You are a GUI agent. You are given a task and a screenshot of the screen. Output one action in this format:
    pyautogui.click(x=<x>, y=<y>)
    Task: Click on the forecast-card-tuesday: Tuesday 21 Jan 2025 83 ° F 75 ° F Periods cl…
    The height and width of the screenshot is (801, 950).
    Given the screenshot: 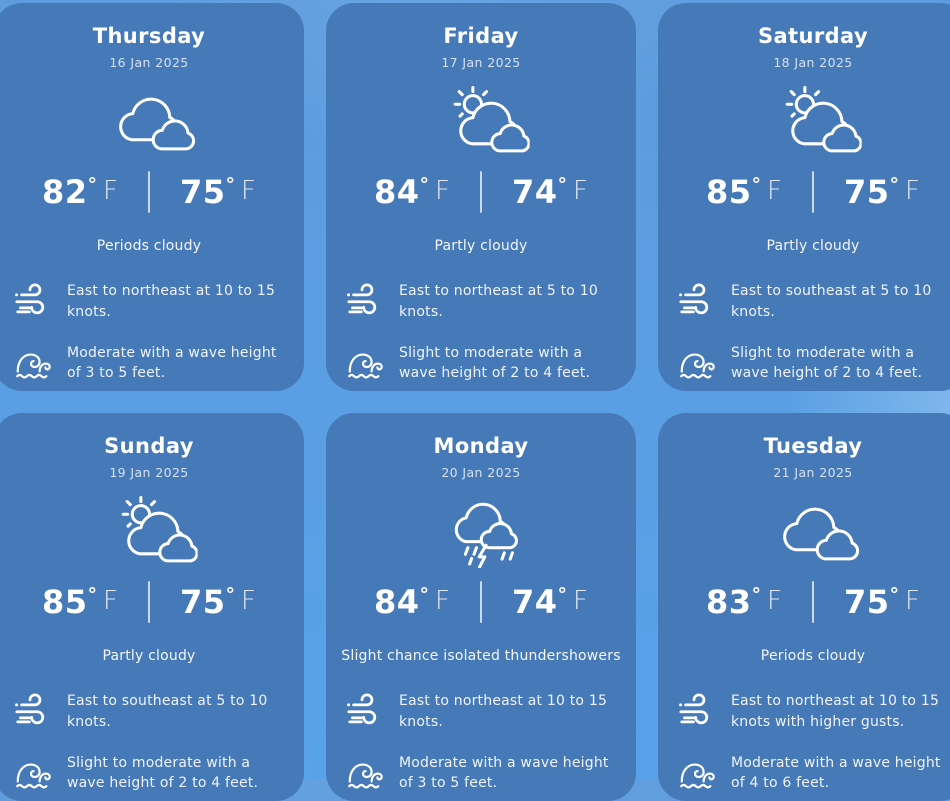 What is the action you would take?
    pyautogui.click(x=804, y=607)
    